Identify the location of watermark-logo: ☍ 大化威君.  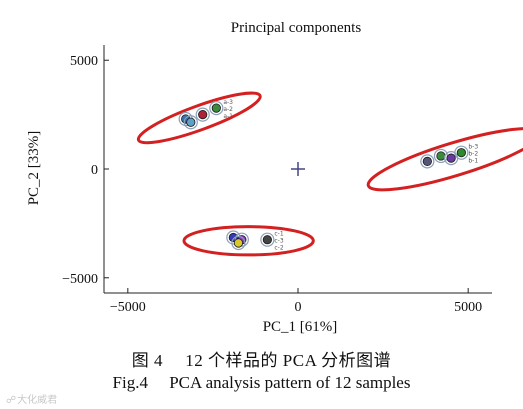
(32, 400).